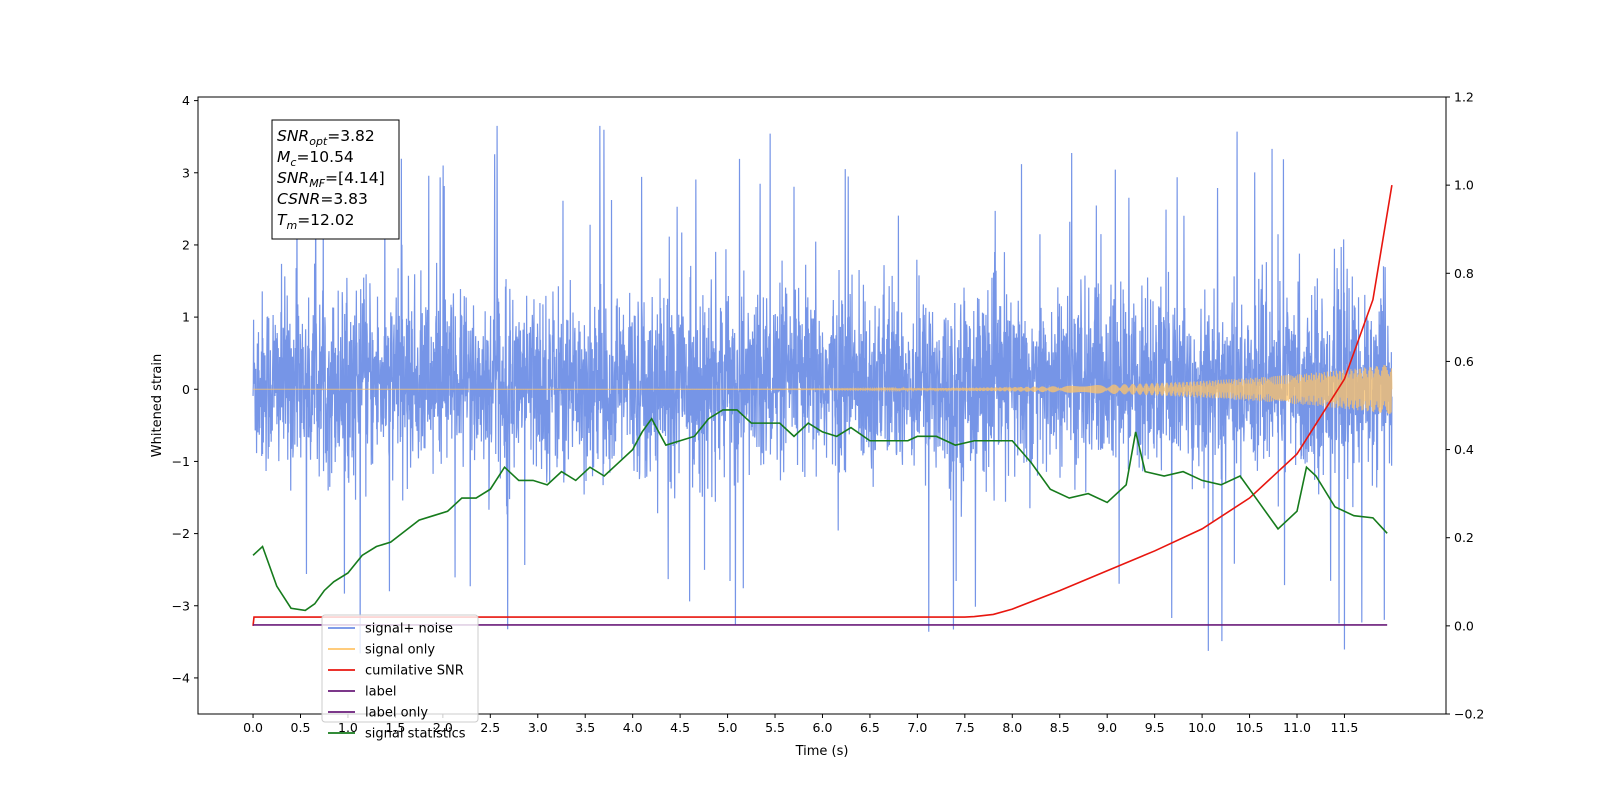 The image size is (1600, 800). What do you see at coordinates (186, 317) in the screenshot?
I see `y-left-tick-label: 1` at bounding box center [186, 317].